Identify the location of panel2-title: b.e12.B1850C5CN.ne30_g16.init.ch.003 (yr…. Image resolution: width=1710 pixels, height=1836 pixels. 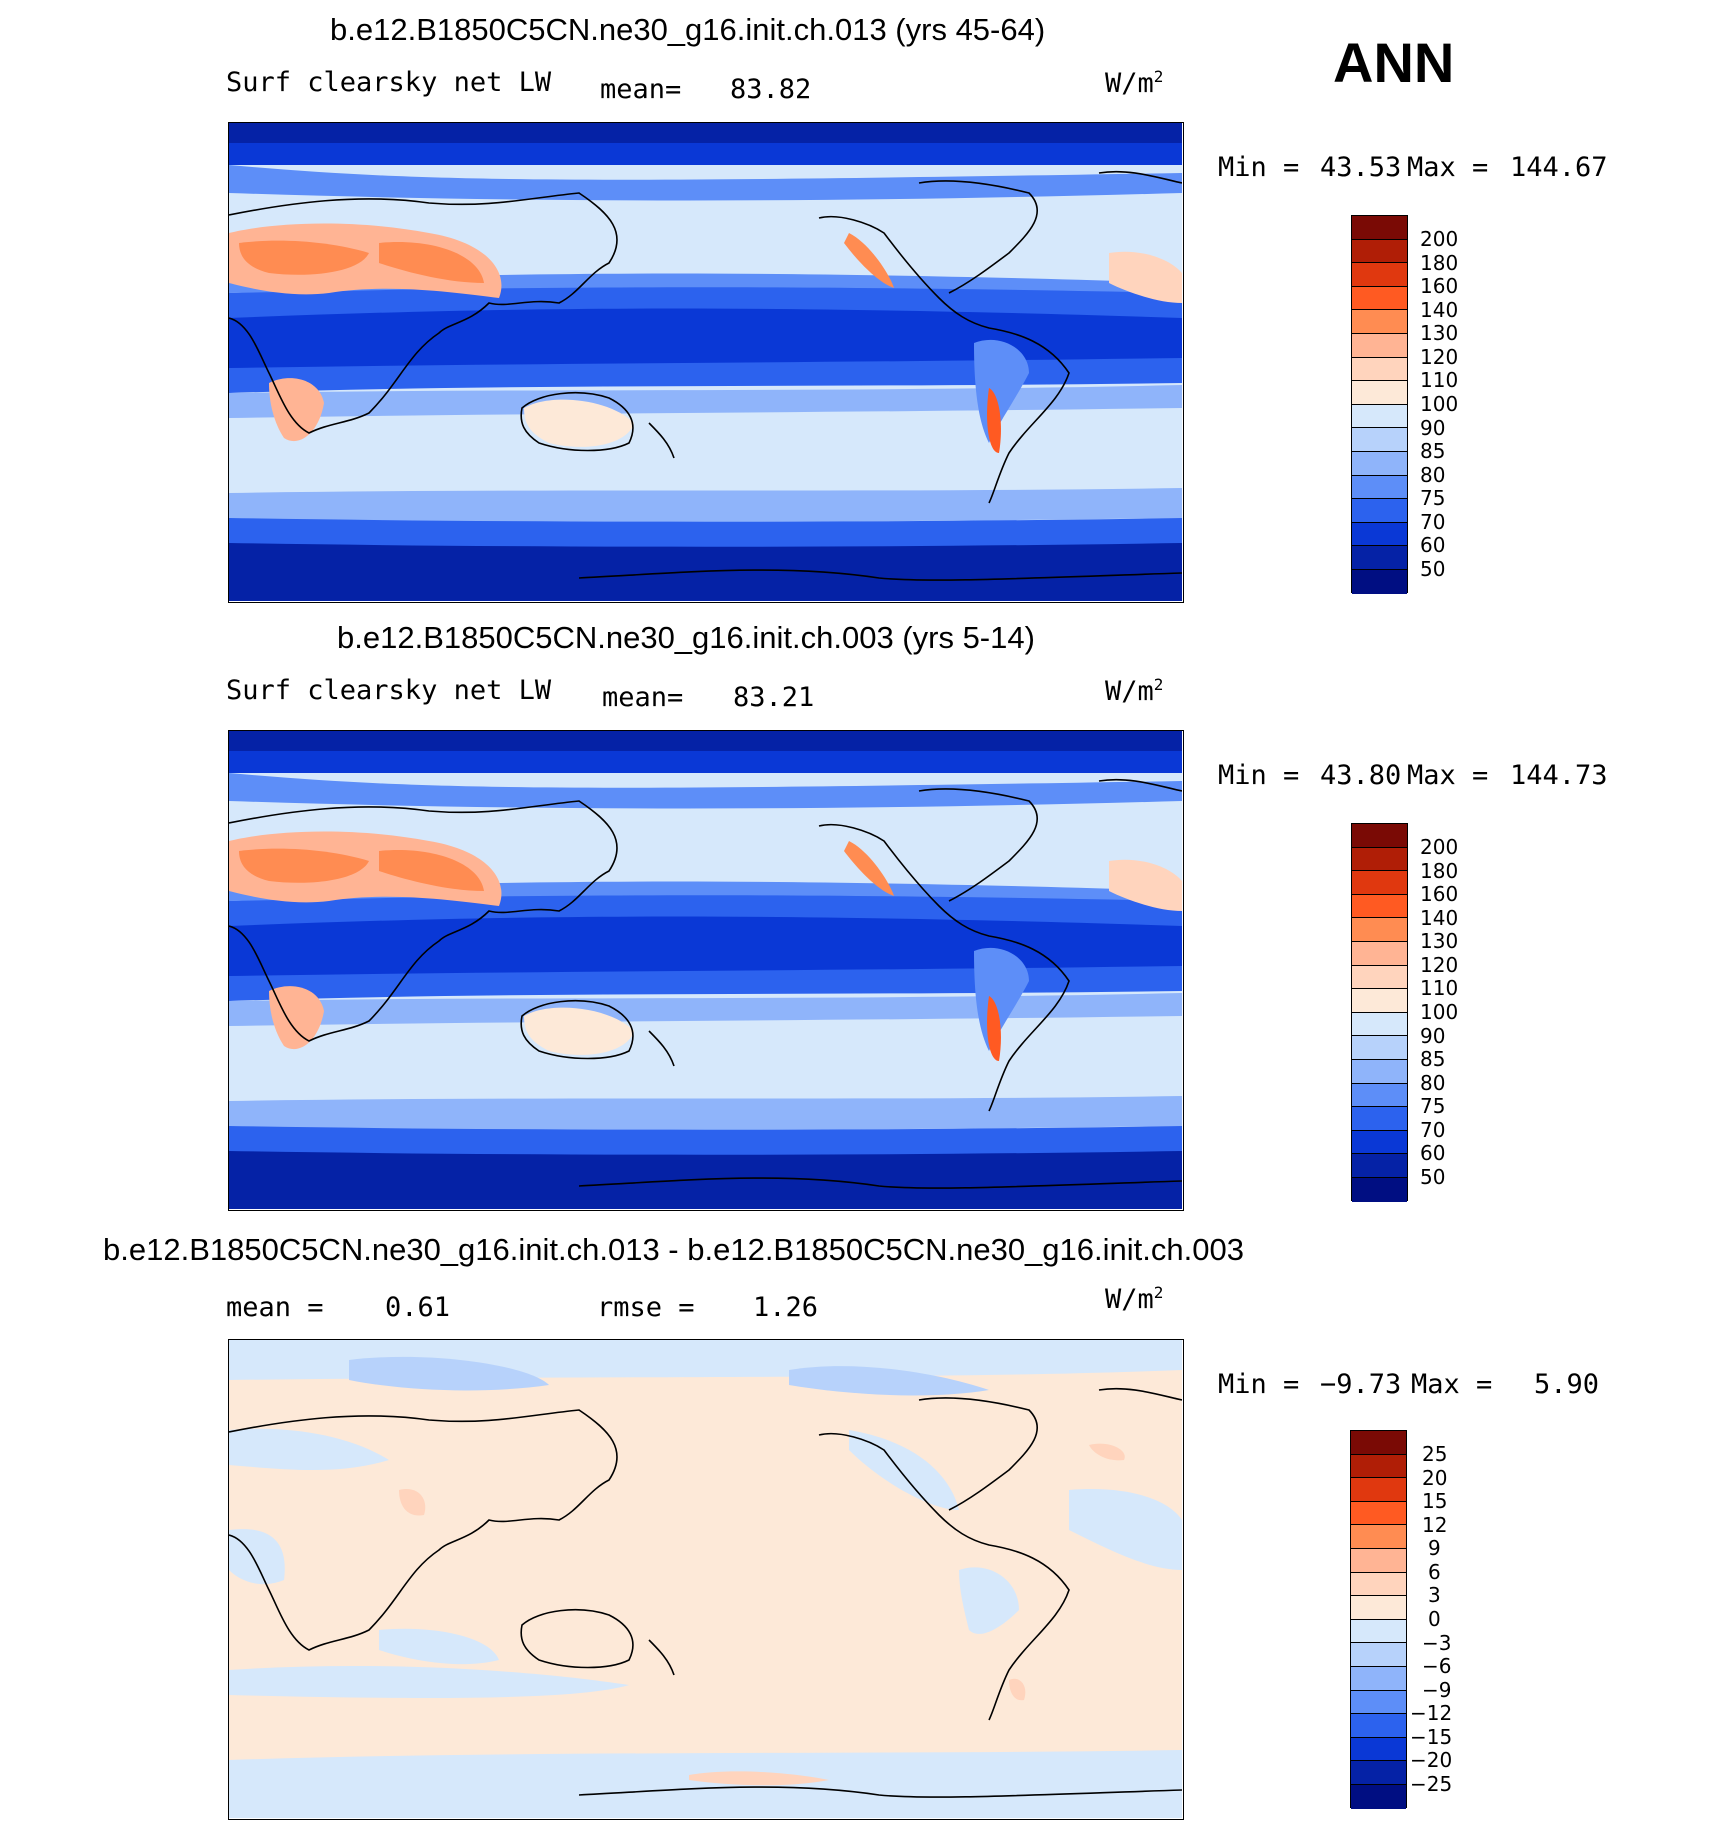
(686, 637).